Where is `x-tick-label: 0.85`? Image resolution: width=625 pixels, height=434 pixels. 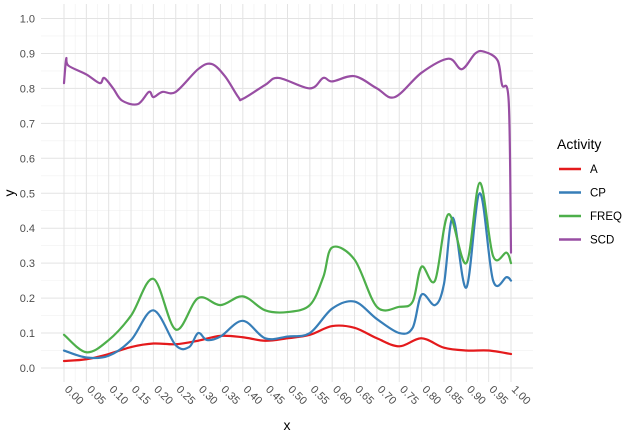
x-tick-label: 0.85 is located at coordinates (454, 396).